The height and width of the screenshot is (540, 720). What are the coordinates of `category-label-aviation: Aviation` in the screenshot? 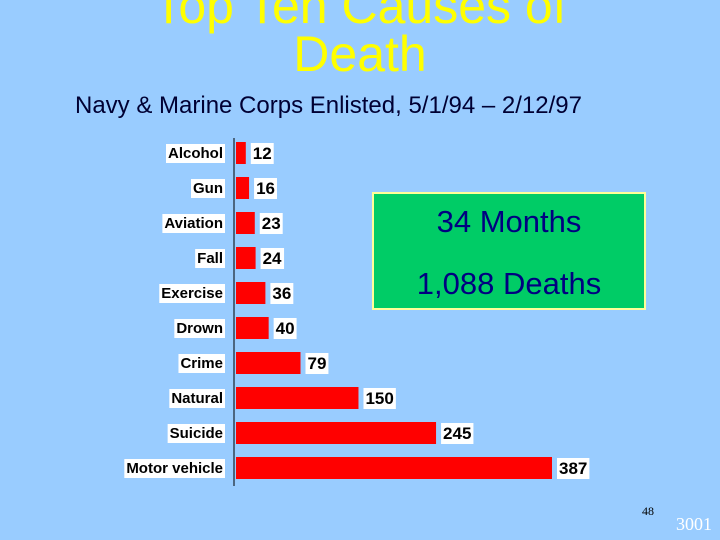 It's located at (193, 223).